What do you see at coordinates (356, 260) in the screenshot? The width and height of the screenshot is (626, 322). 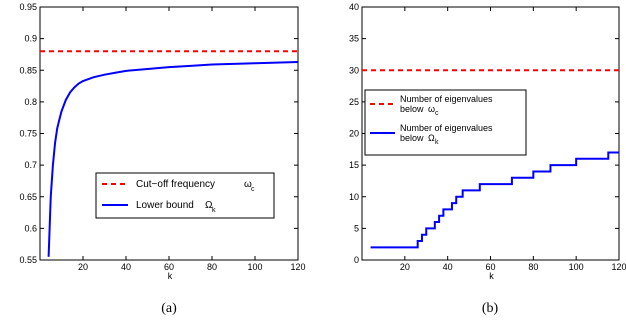 I see `y-tick-label: 0` at bounding box center [356, 260].